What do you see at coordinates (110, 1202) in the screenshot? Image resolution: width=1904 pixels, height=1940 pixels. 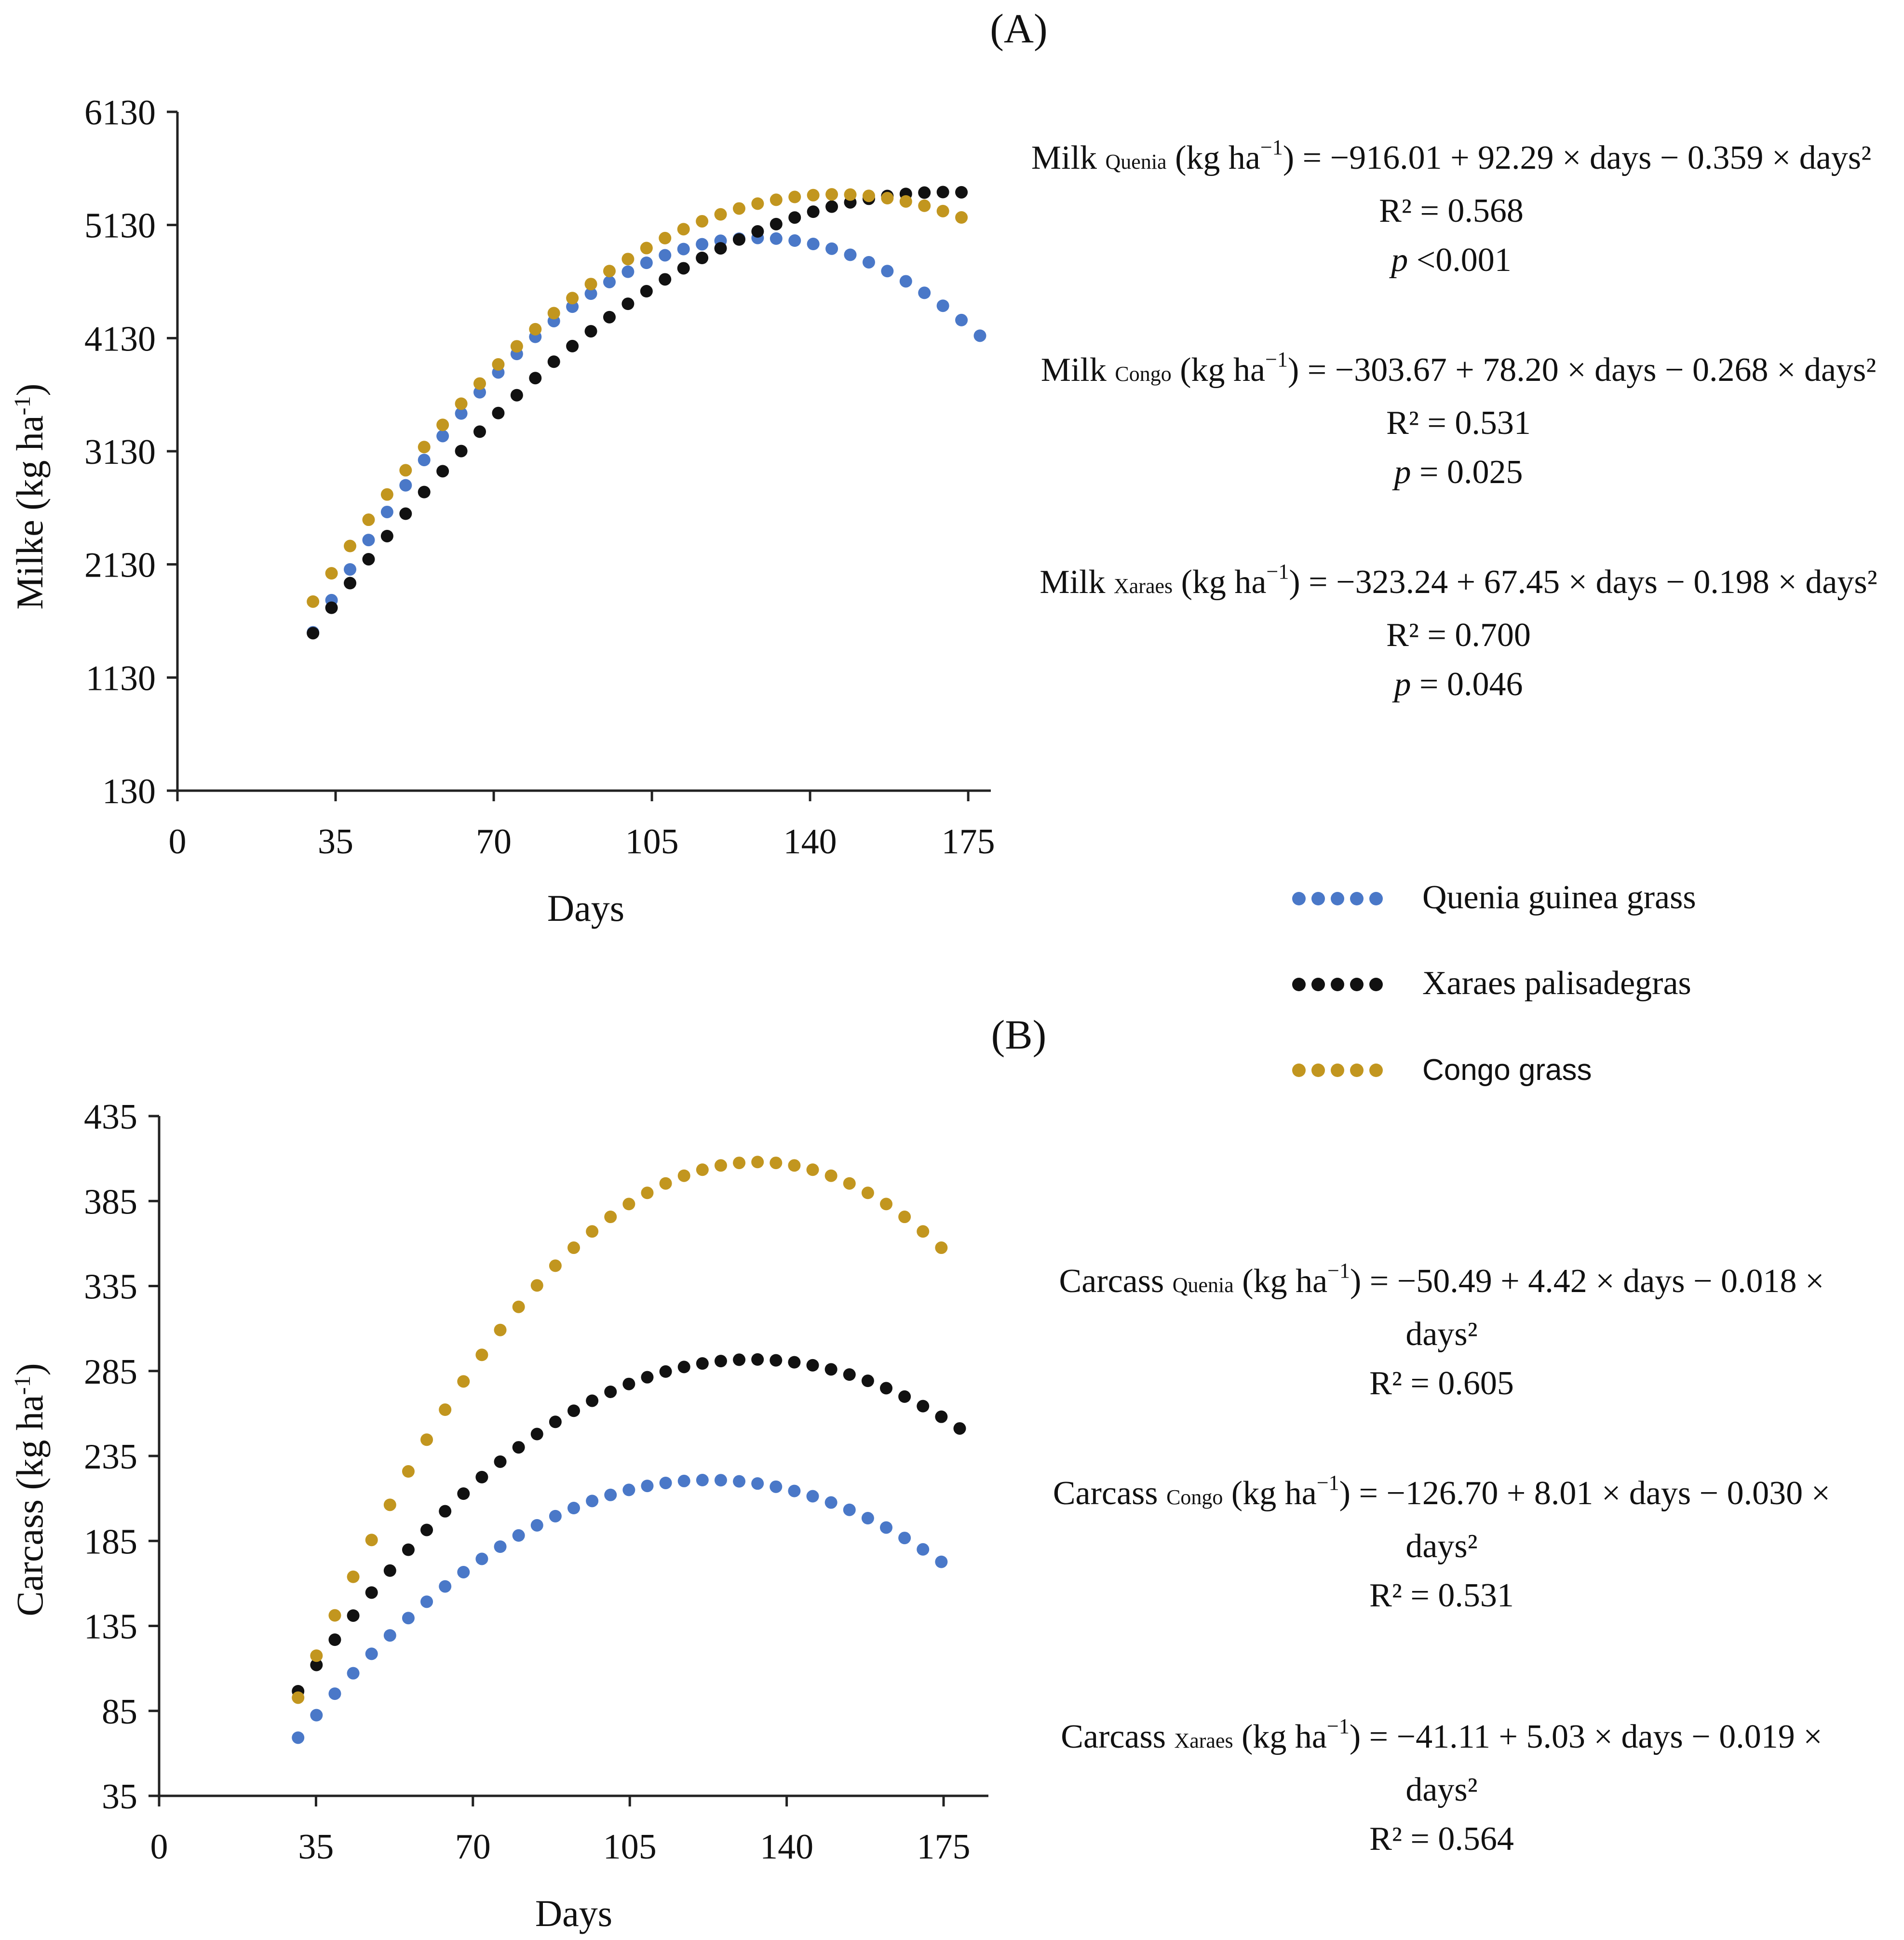 I see `y-tick-label: 385` at bounding box center [110, 1202].